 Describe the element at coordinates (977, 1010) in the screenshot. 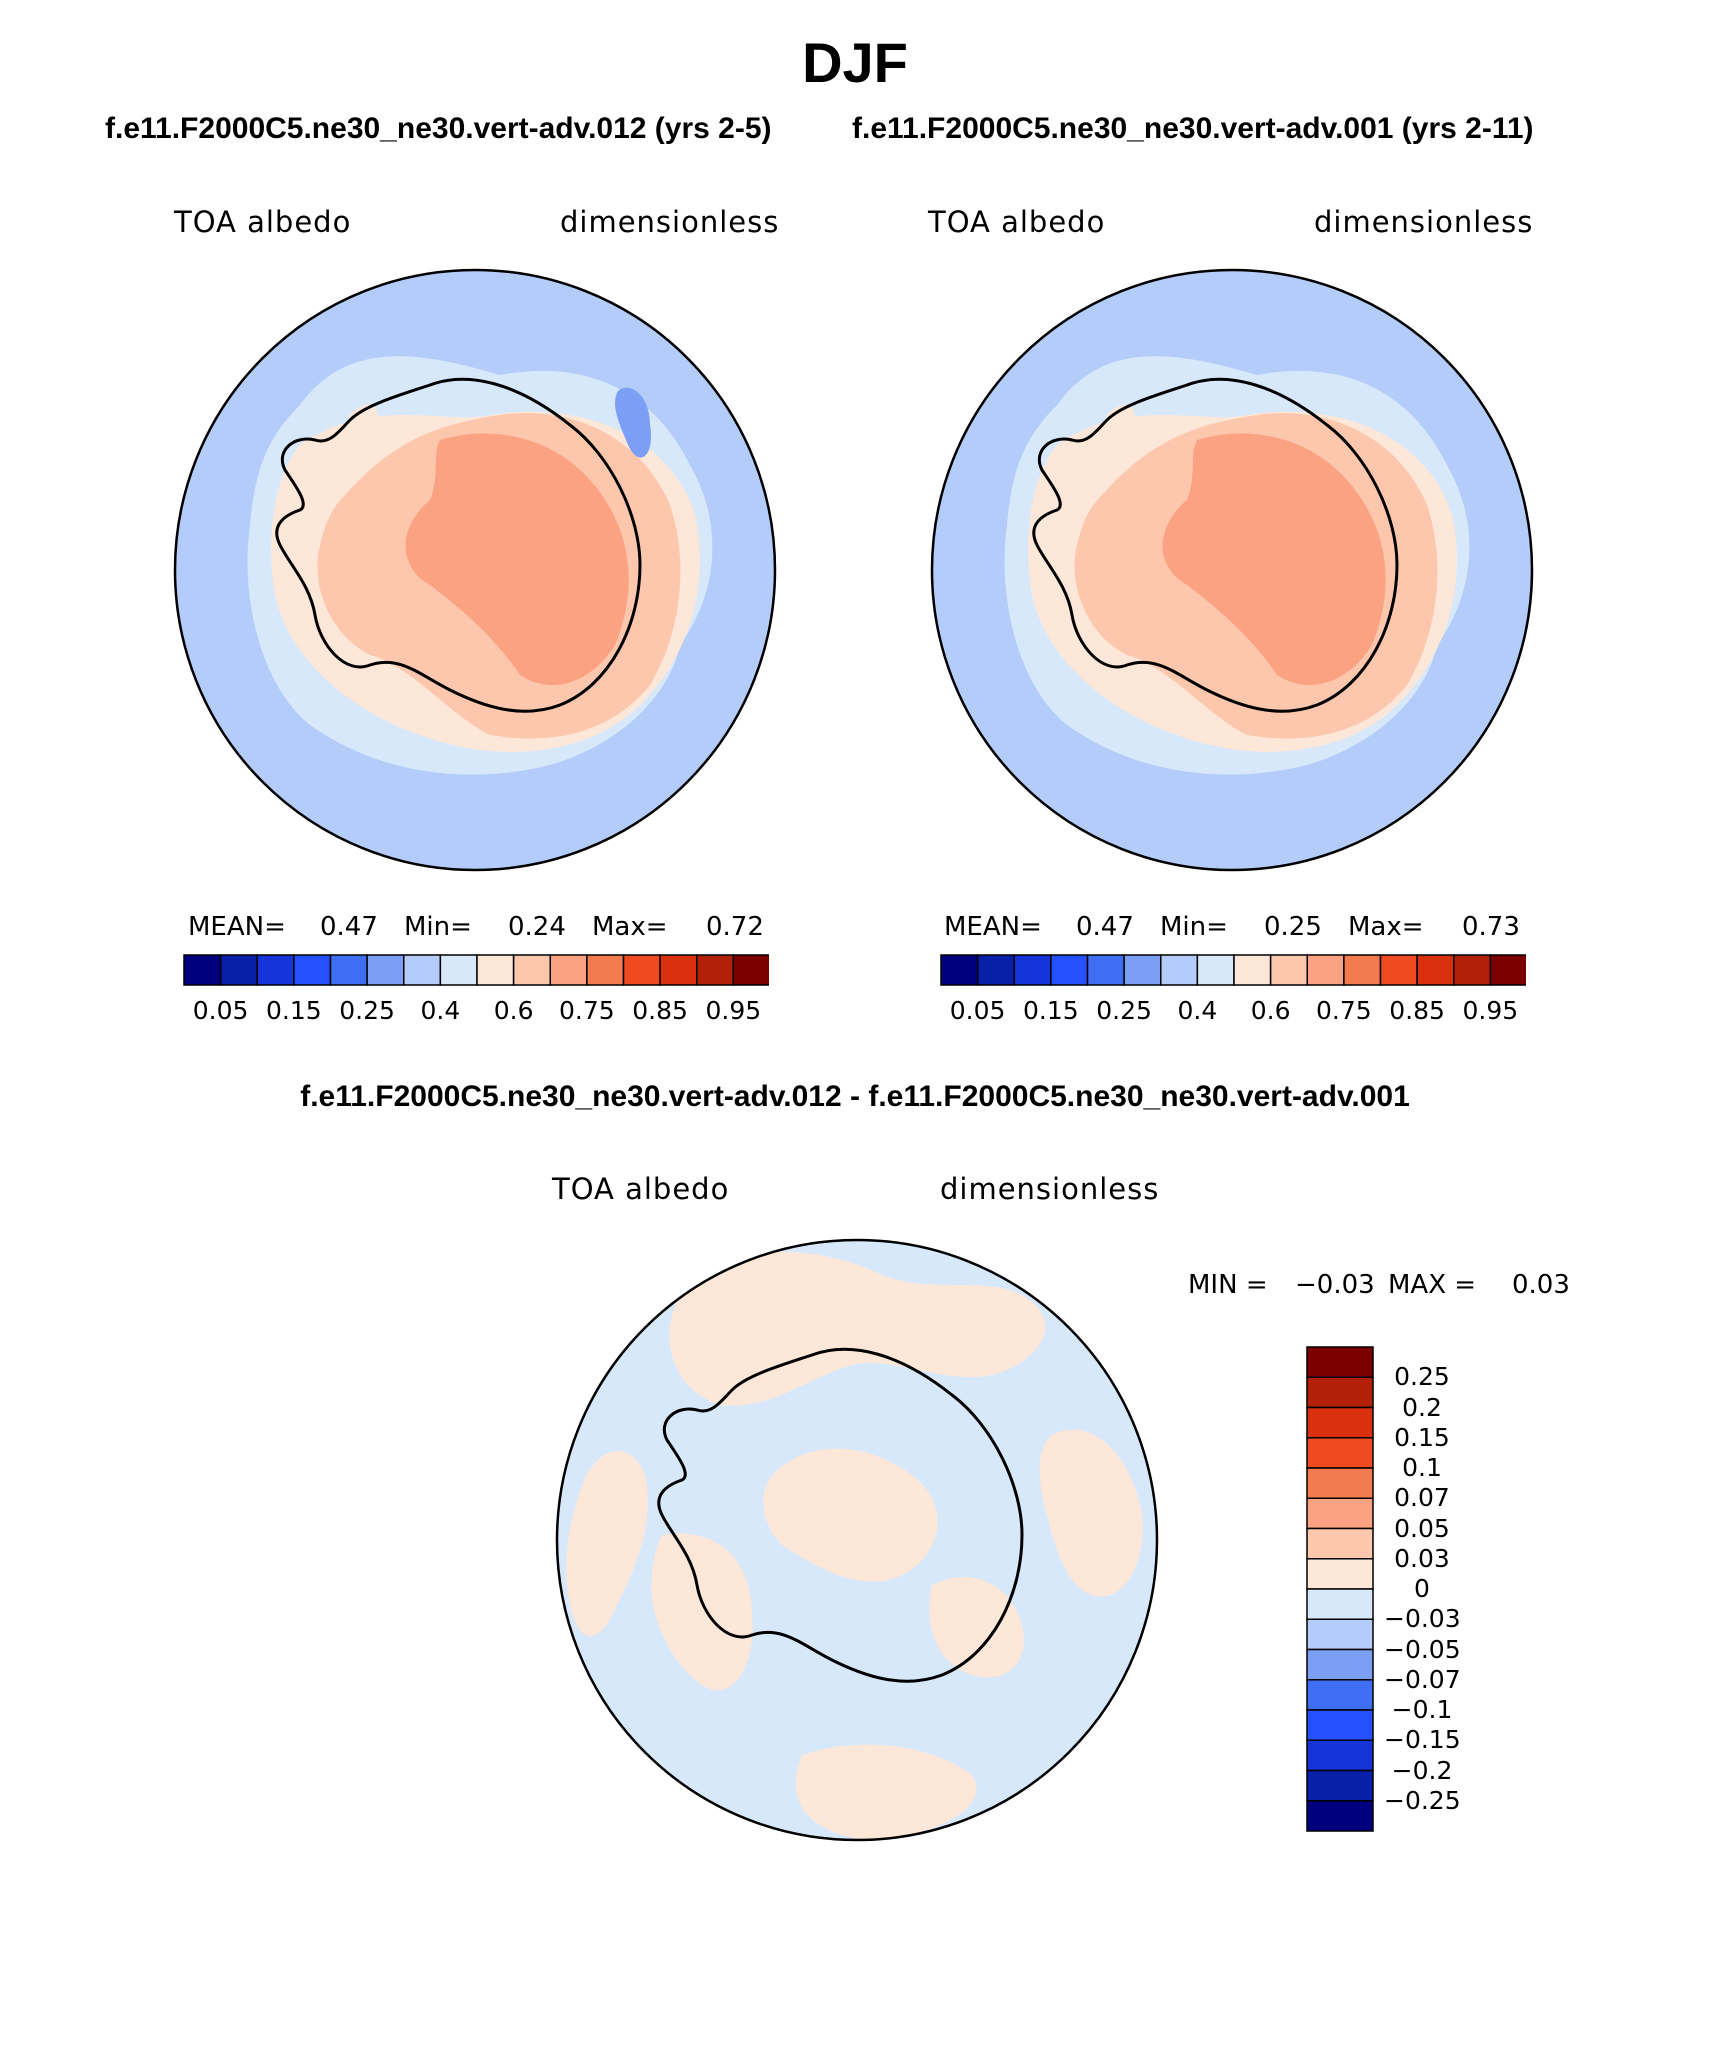

I see `colorbar-tick-label: 0.05` at that location.